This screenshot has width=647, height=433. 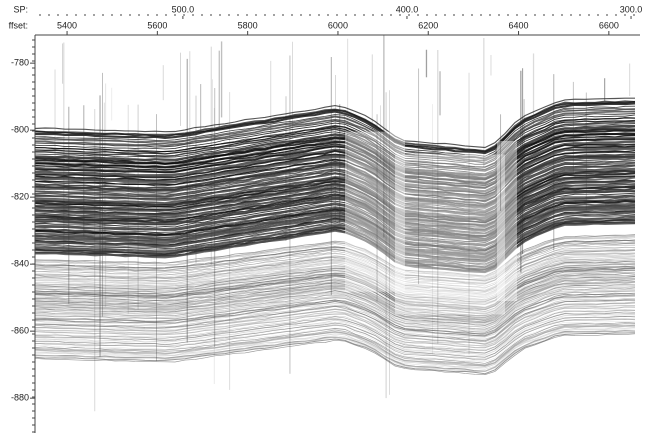 I want to click on x-tick-label: 6600, so click(x=609, y=25).